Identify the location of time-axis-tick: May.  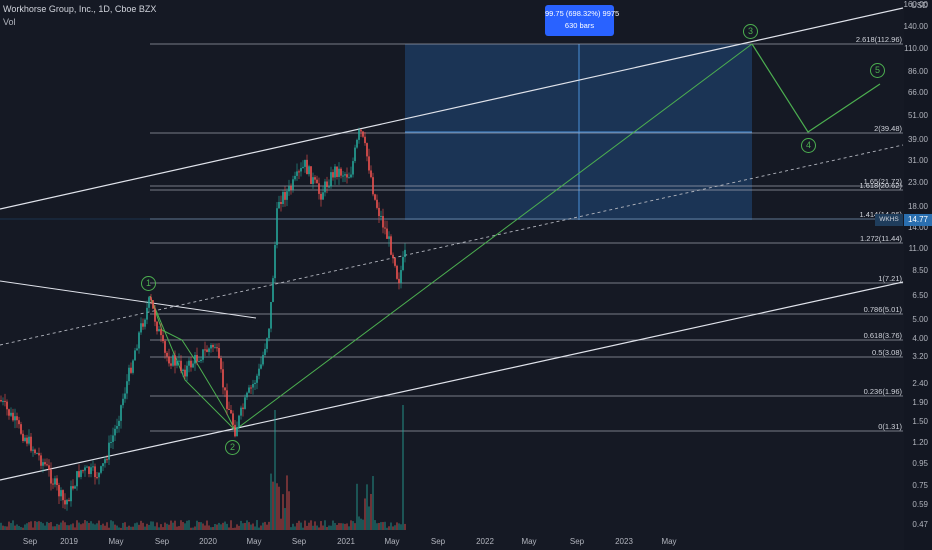
(669, 541).